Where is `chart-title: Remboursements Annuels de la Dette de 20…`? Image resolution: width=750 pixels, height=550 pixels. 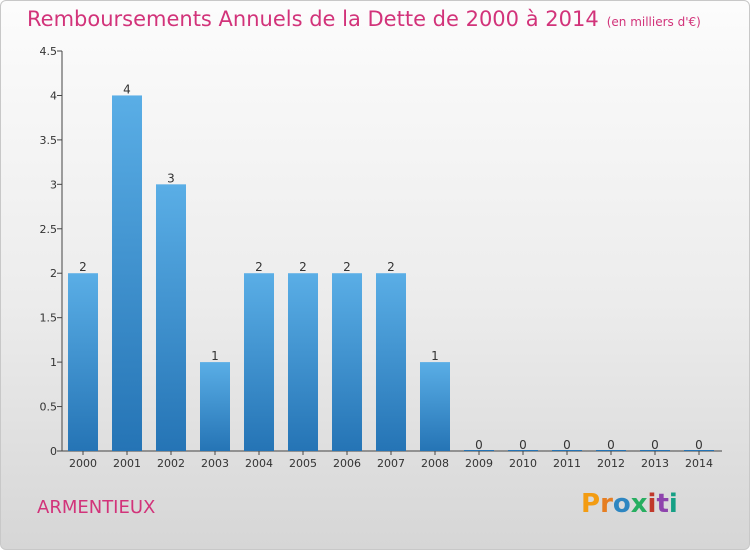
chart-title: Remboursements Annuels de la Dette de 20… is located at coordinates (364, 19).